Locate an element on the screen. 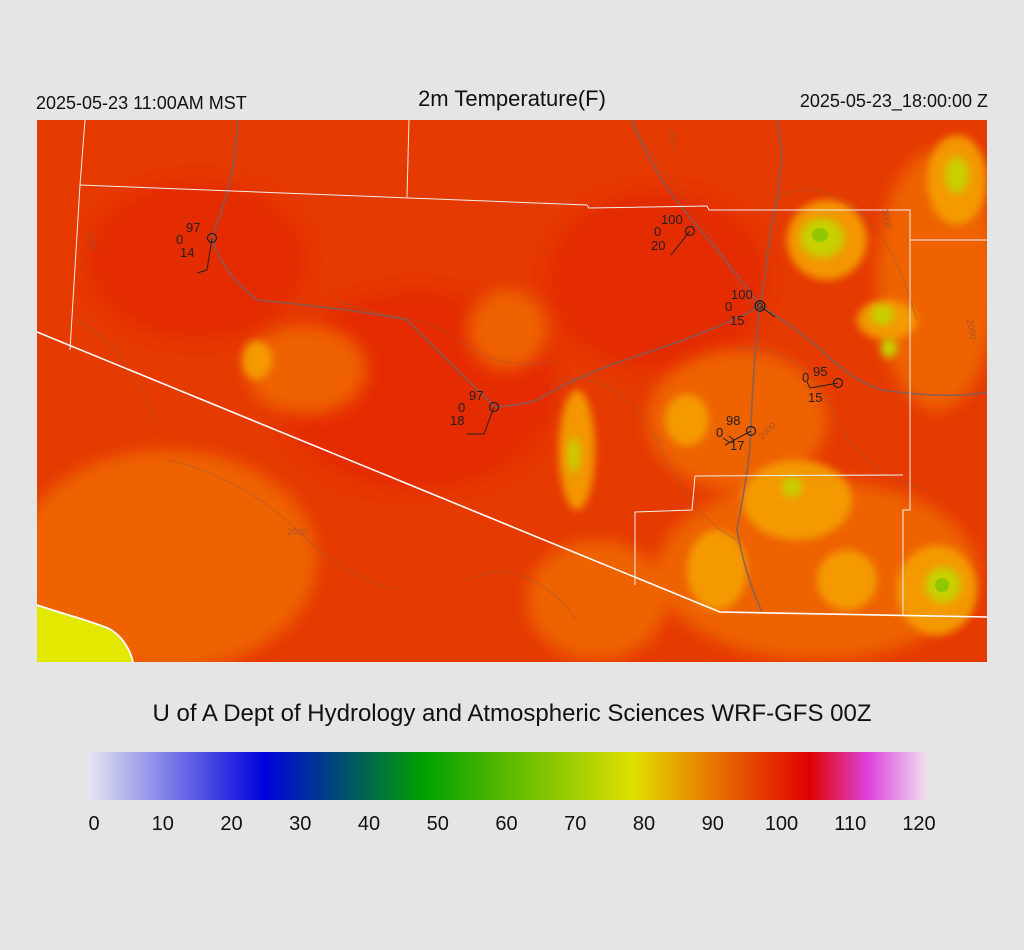 This screenshot has height=950, width=1024. colorbar-tick-label: 10 is located at coordinates (162, 824).